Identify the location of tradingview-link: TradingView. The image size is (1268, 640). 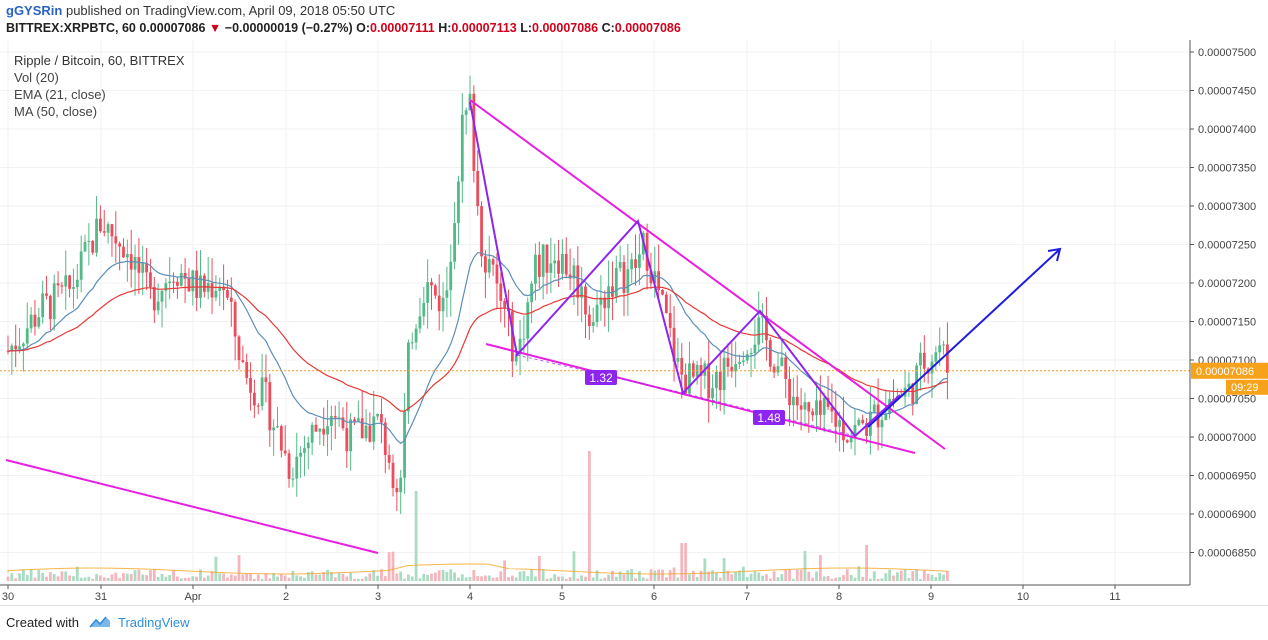
(154, 622).